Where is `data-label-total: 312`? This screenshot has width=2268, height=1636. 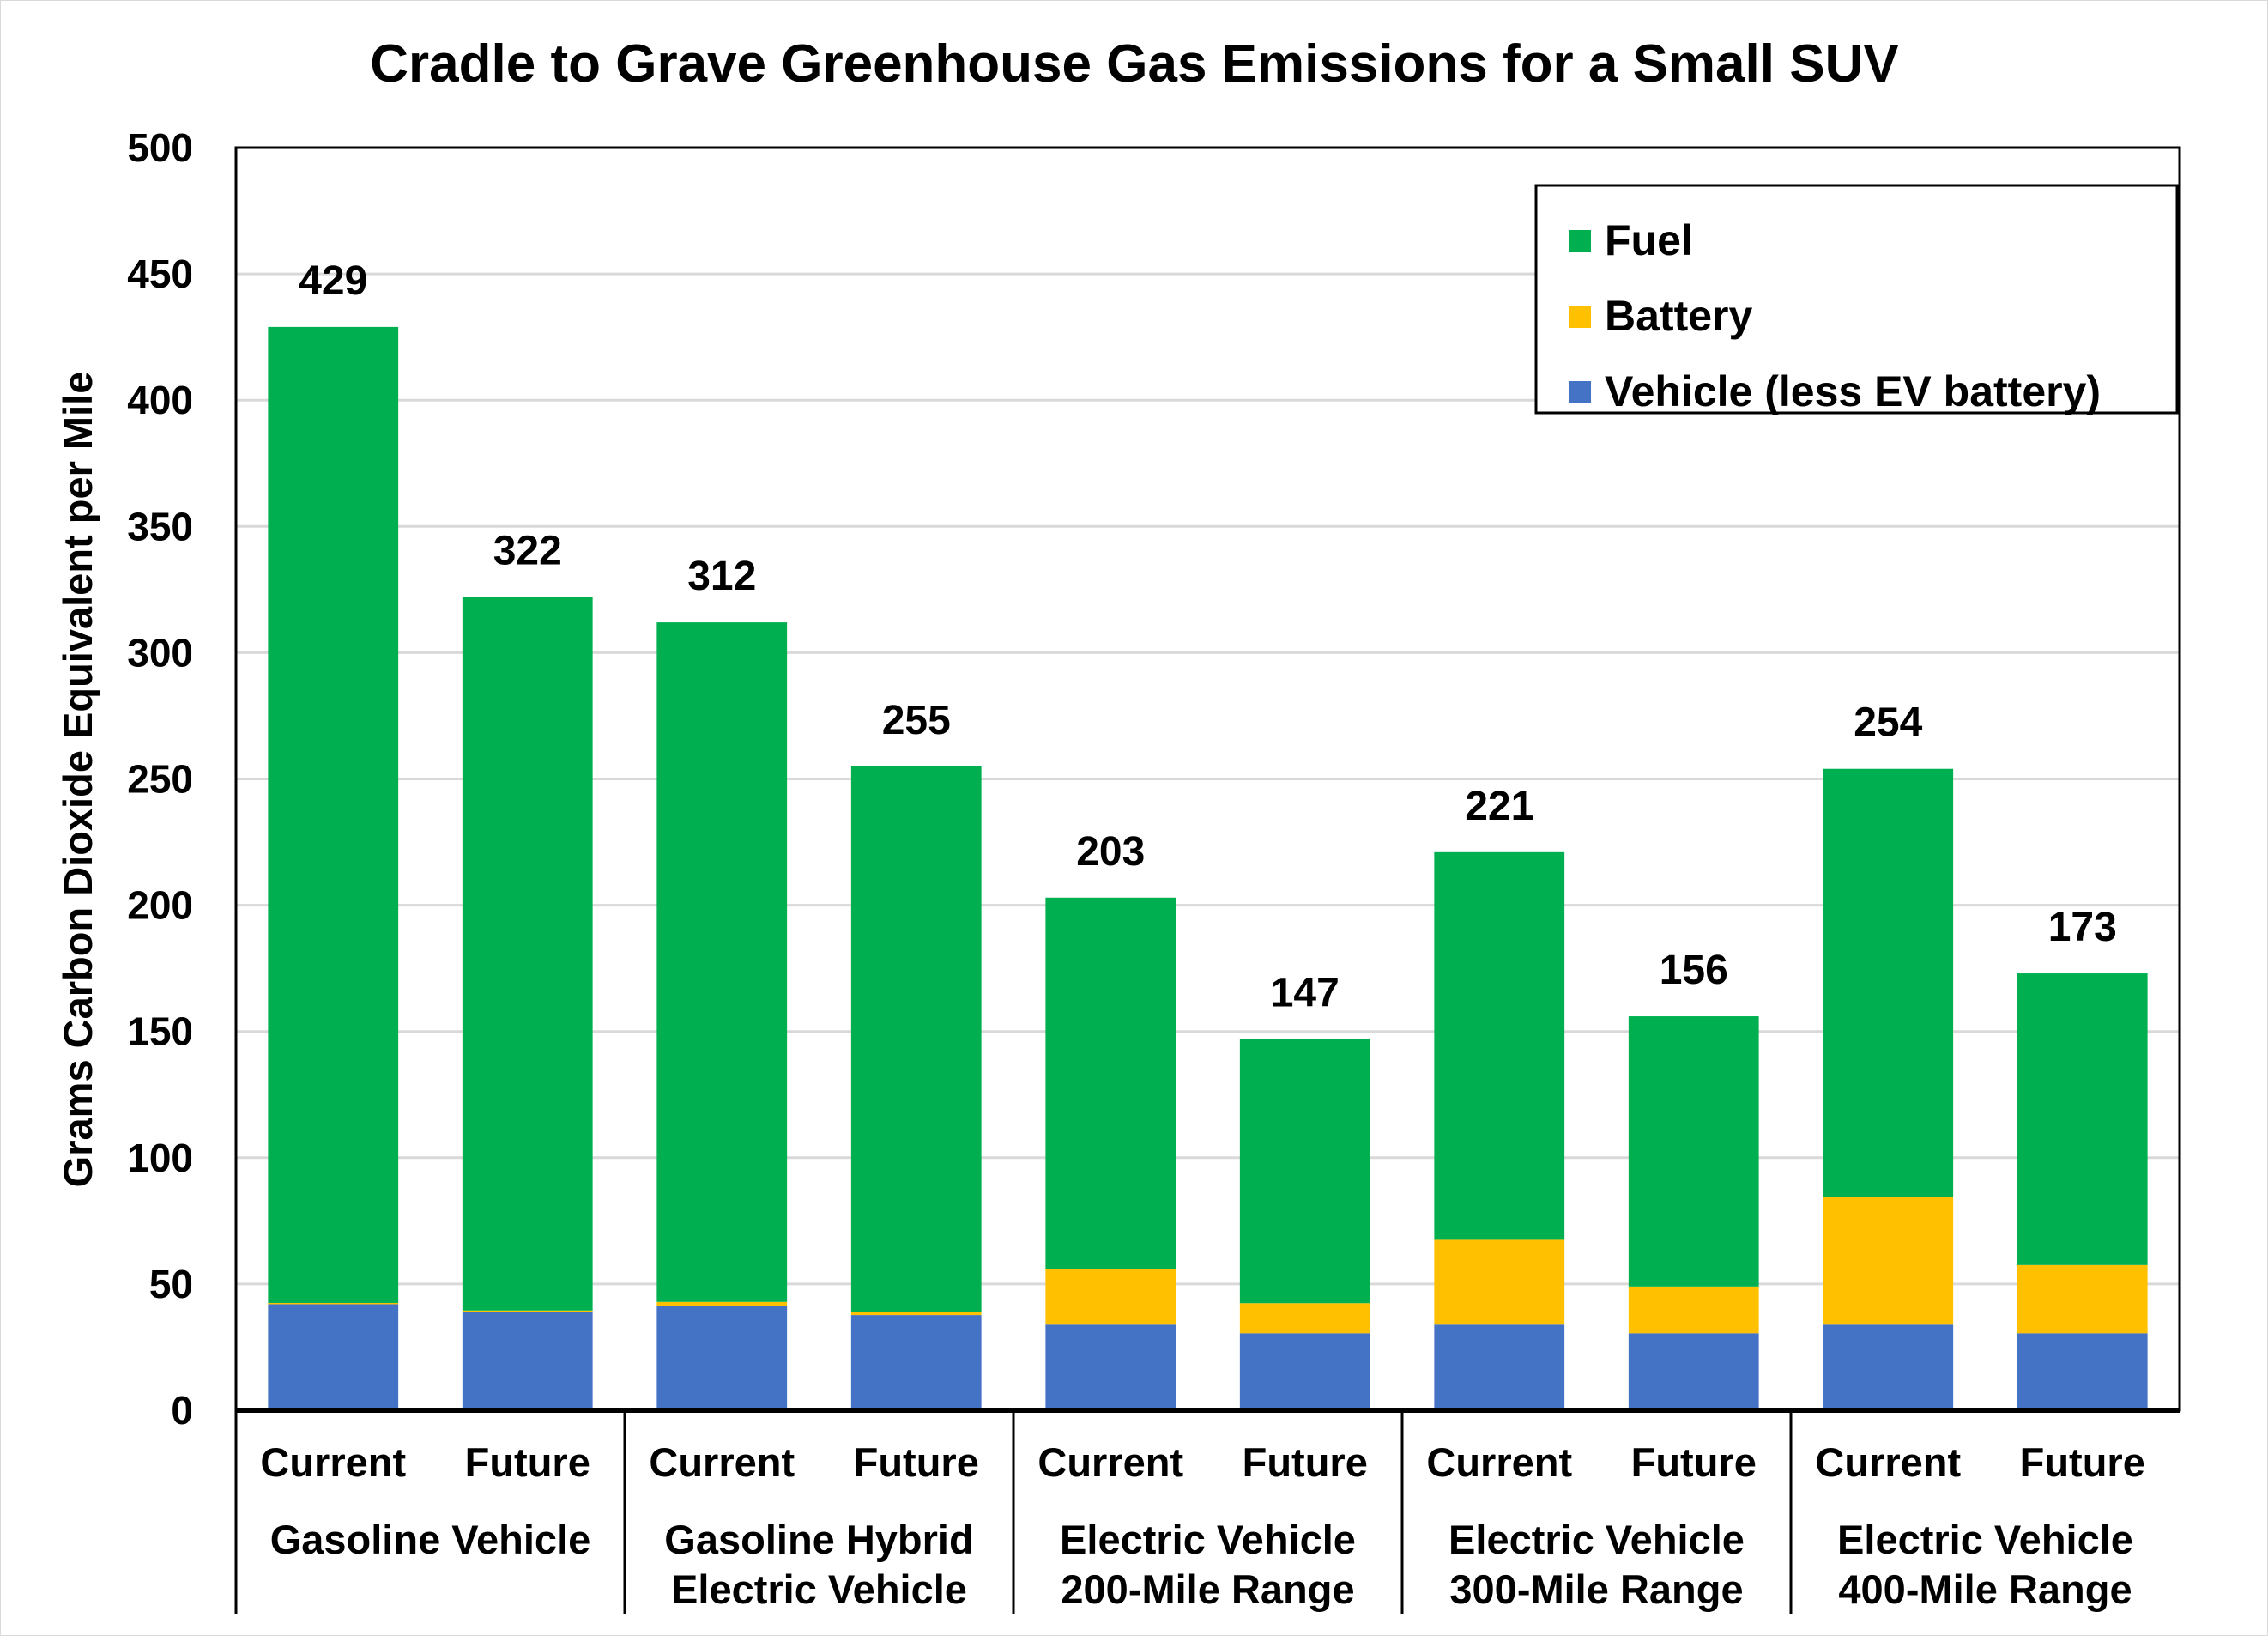
data-label-total: 312 is located at coordinates (721, 576).